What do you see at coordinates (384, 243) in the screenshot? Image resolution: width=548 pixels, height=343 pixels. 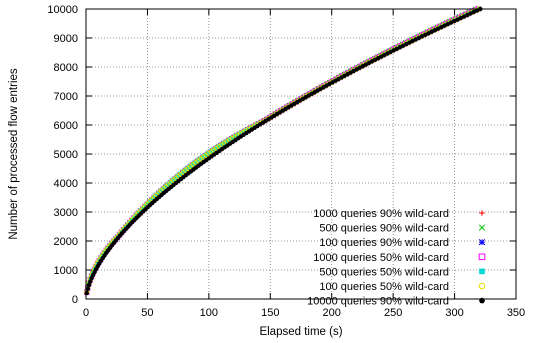 I see `legend-label: 100 queries 90% wild-card` at bounding box center [384, 243].